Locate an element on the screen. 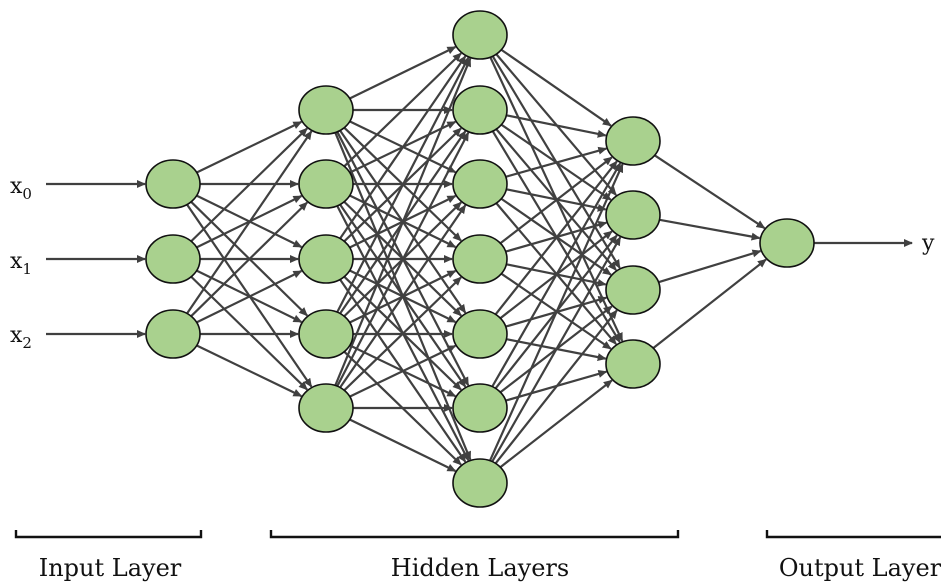  edge-l1-n4-to-n4 is located at coordinates (403, 371).